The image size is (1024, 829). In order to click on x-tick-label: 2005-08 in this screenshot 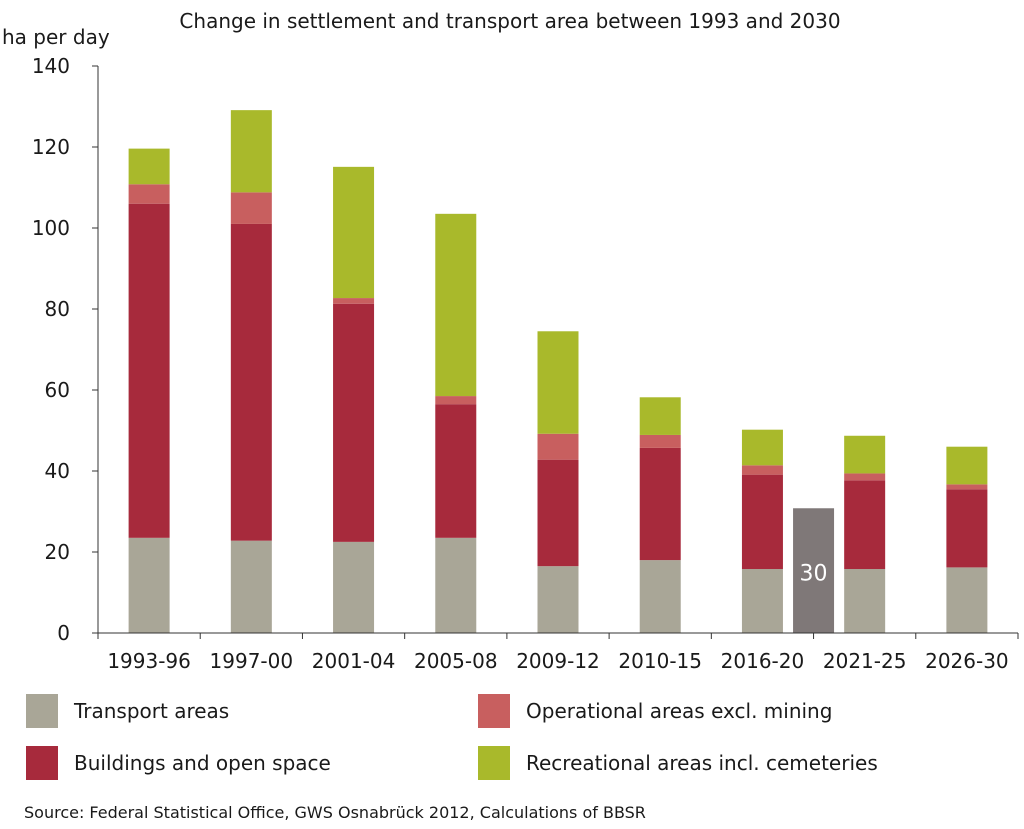, I will do `click(456, 661)`.